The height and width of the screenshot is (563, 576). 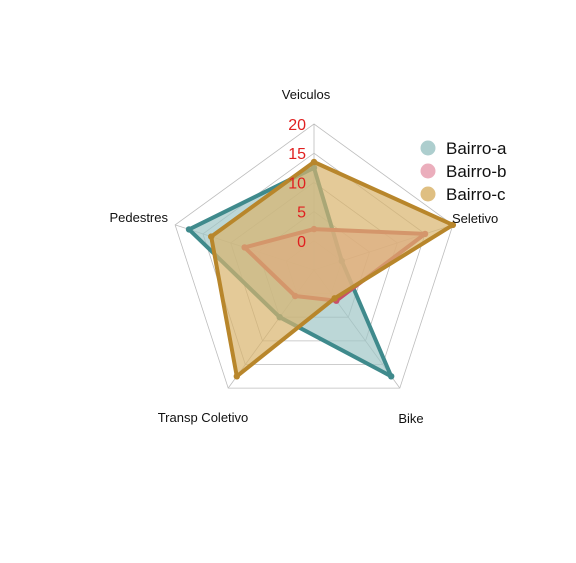 What do you see at coordinates (301, 242) in the screenshot?
I see `tick-label: 0` at bounding box center [301, 242].